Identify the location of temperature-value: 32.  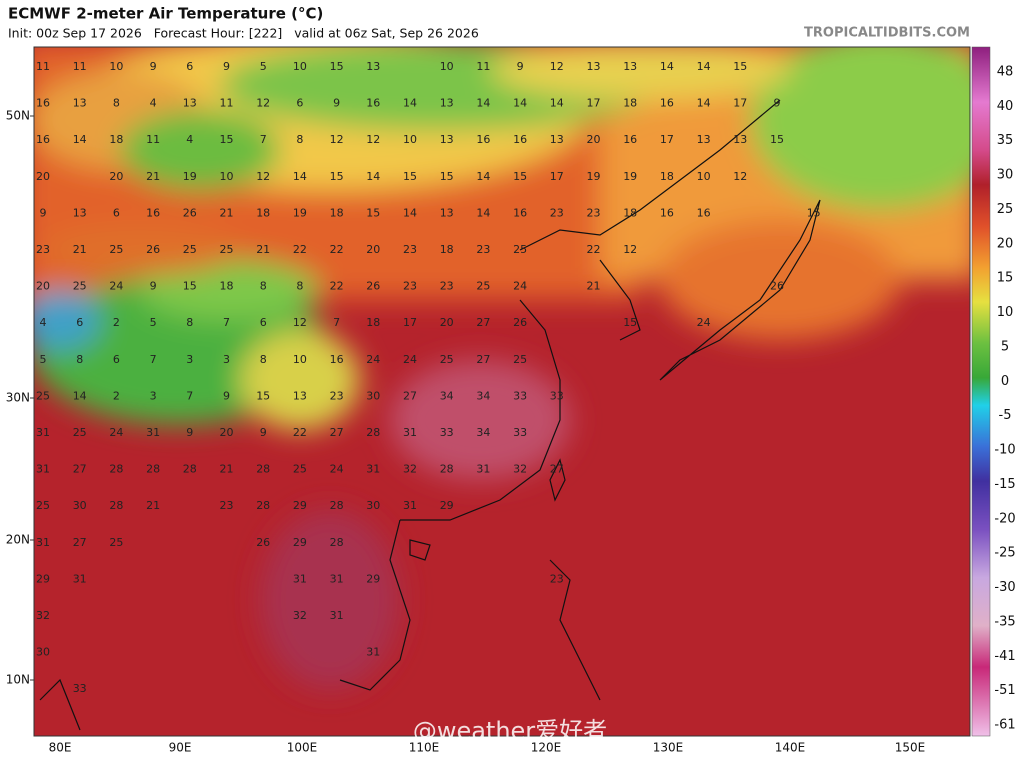
(520, 469).